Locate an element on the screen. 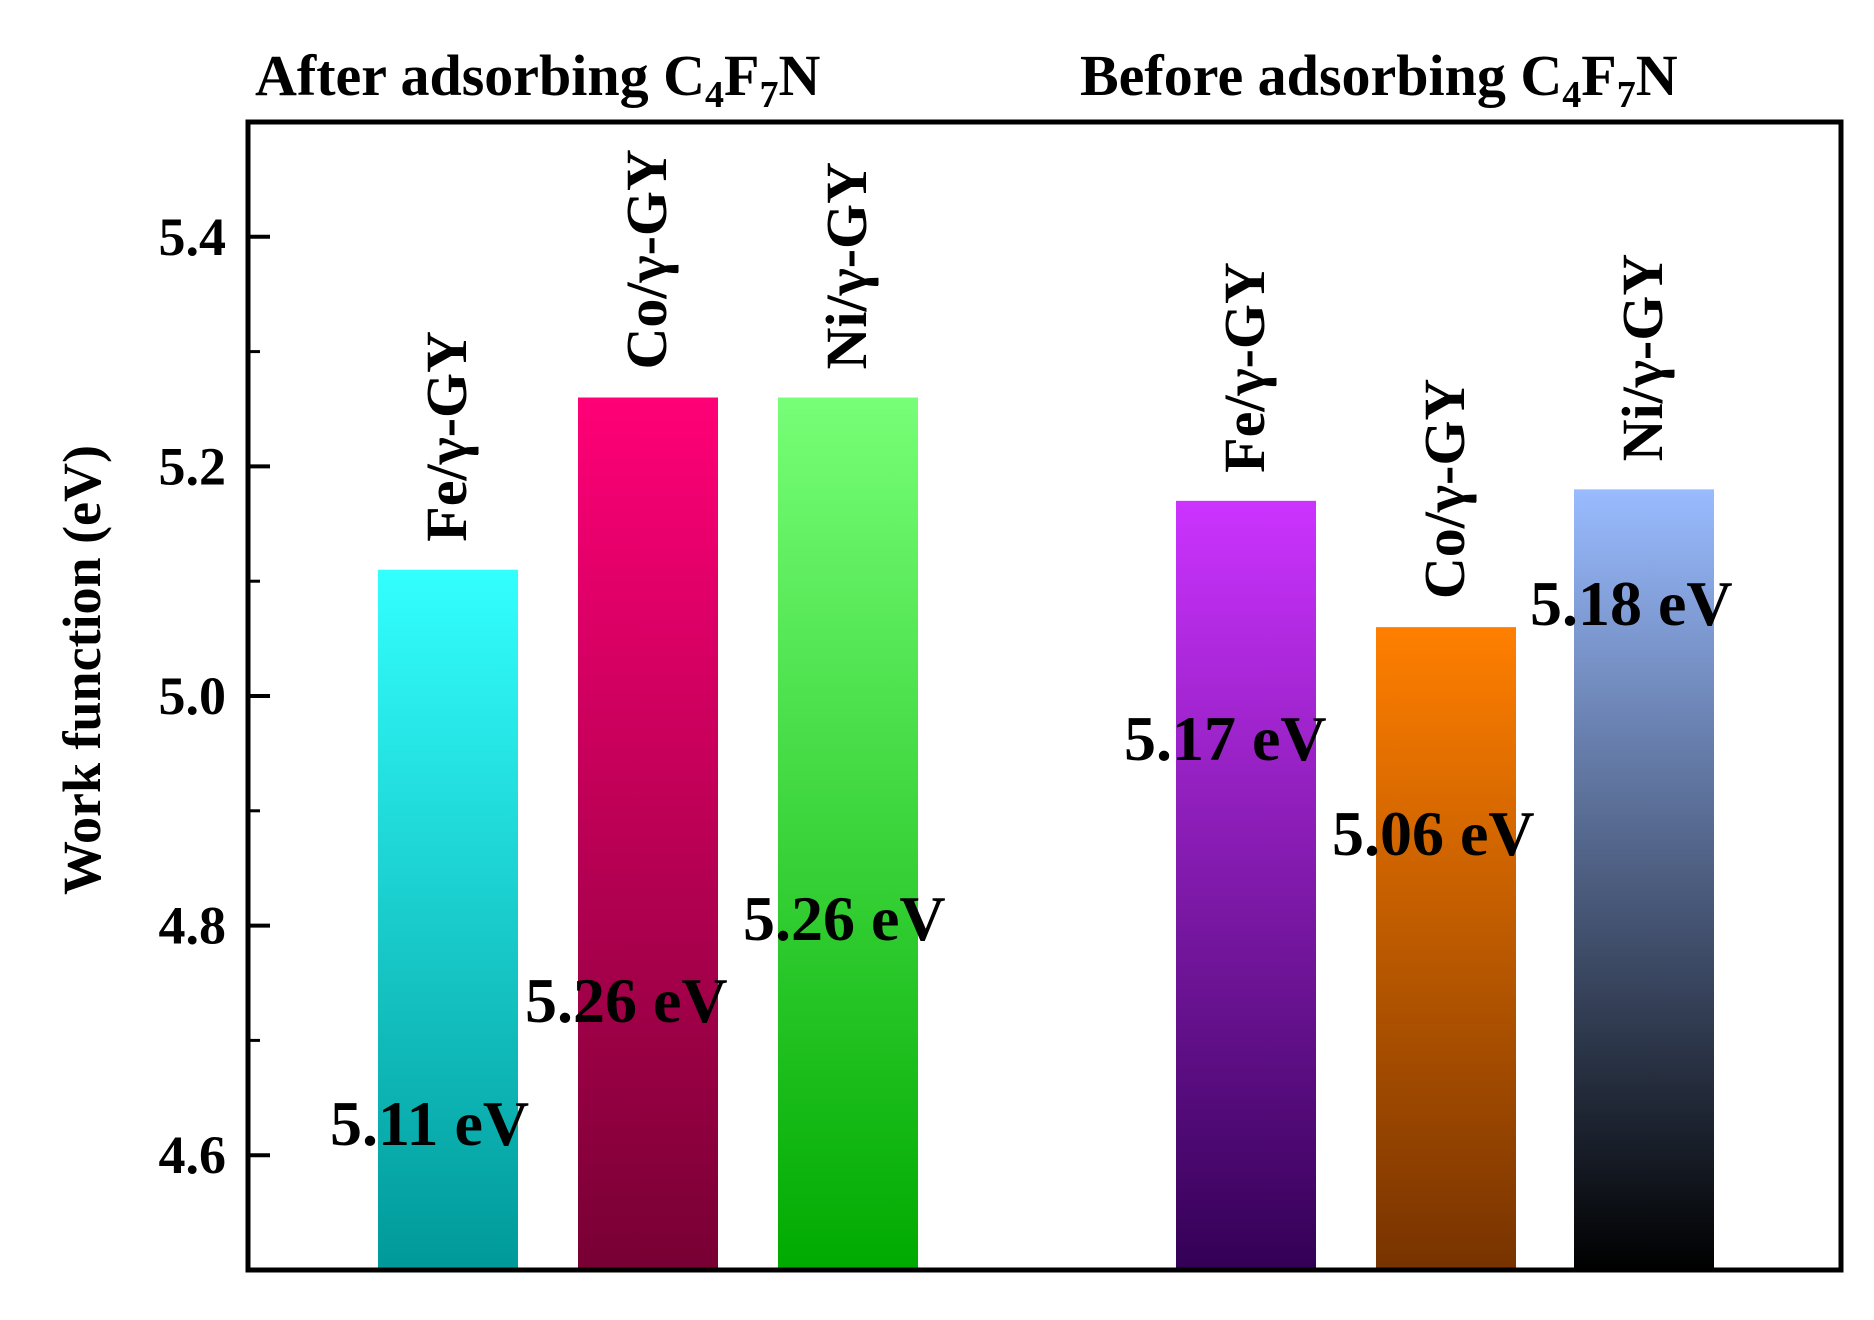  value-label: 5.17 eV is located at coordinates (1225, 738).